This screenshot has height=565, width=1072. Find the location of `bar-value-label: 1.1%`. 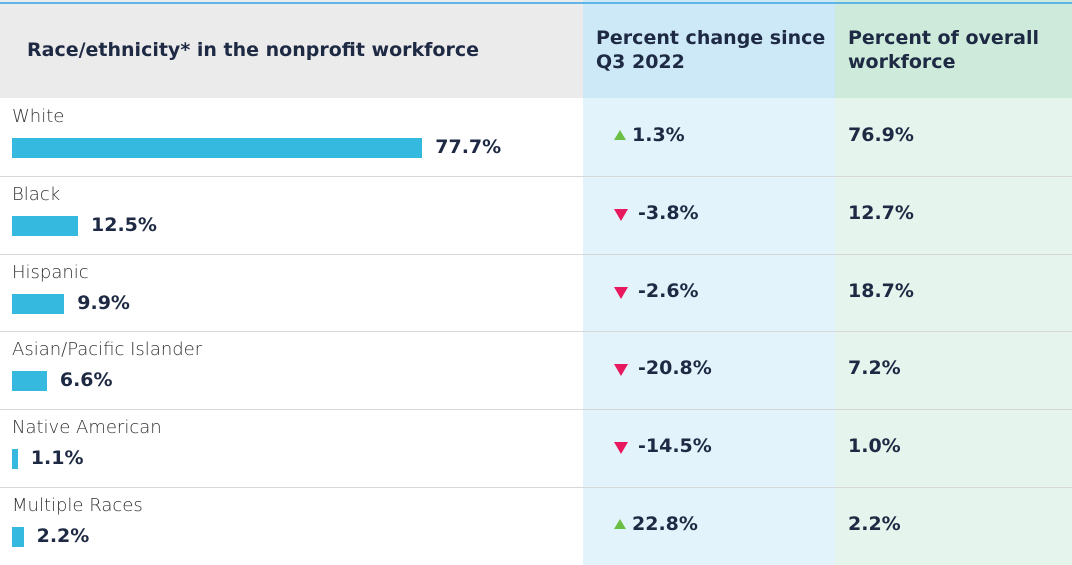

bar-value-label: 1.1% is located at coordinates (57, 458).